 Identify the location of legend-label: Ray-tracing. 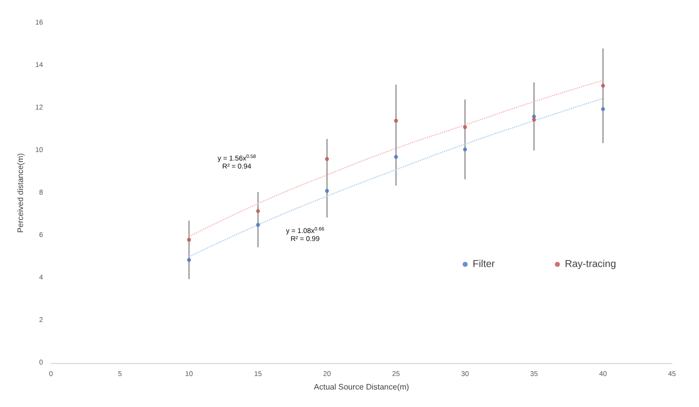
(590, 264).